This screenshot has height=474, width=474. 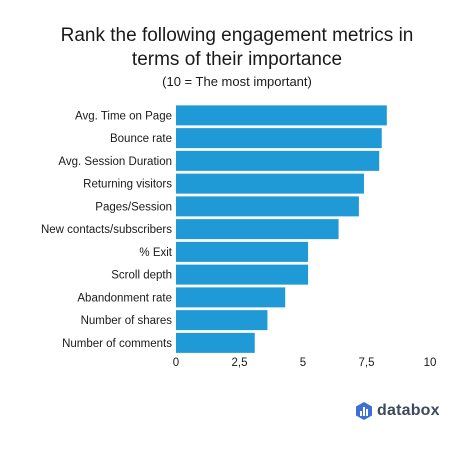 What do you see at coordinates (303, 363) in the screenshot?
I see `x-tick-label-2: 5` at bounding box center [303, 363].